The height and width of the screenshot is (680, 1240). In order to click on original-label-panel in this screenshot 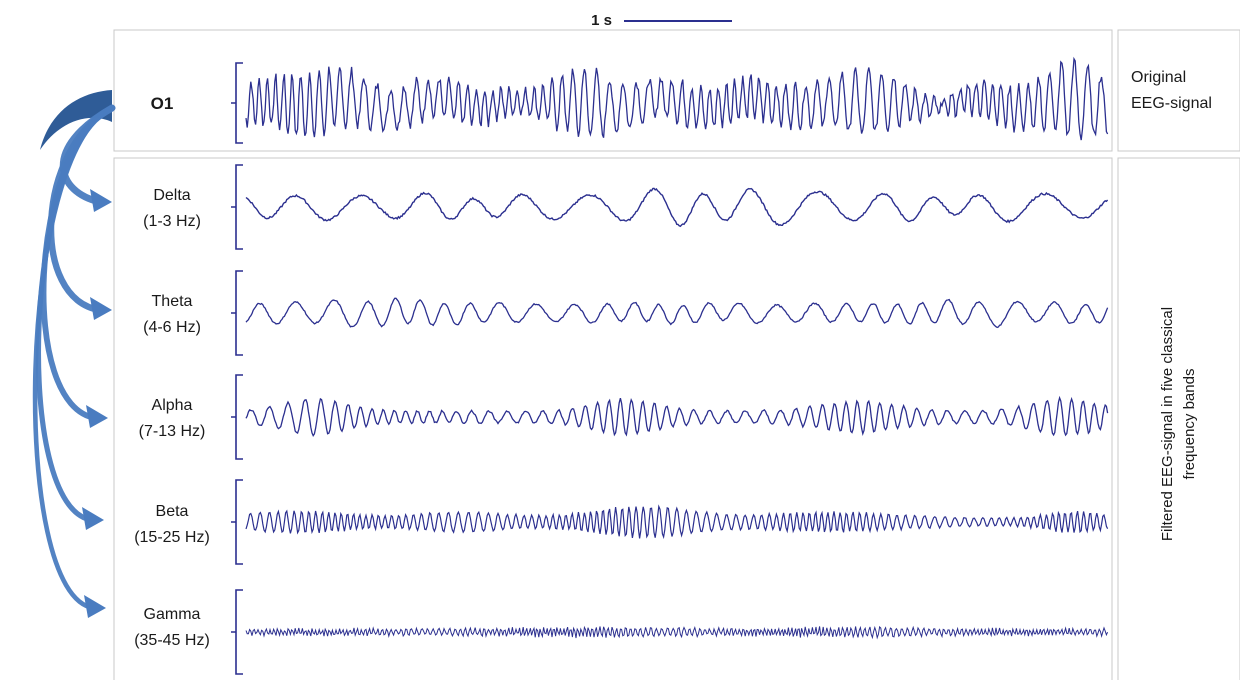, I will do `click(1178, 90)`.